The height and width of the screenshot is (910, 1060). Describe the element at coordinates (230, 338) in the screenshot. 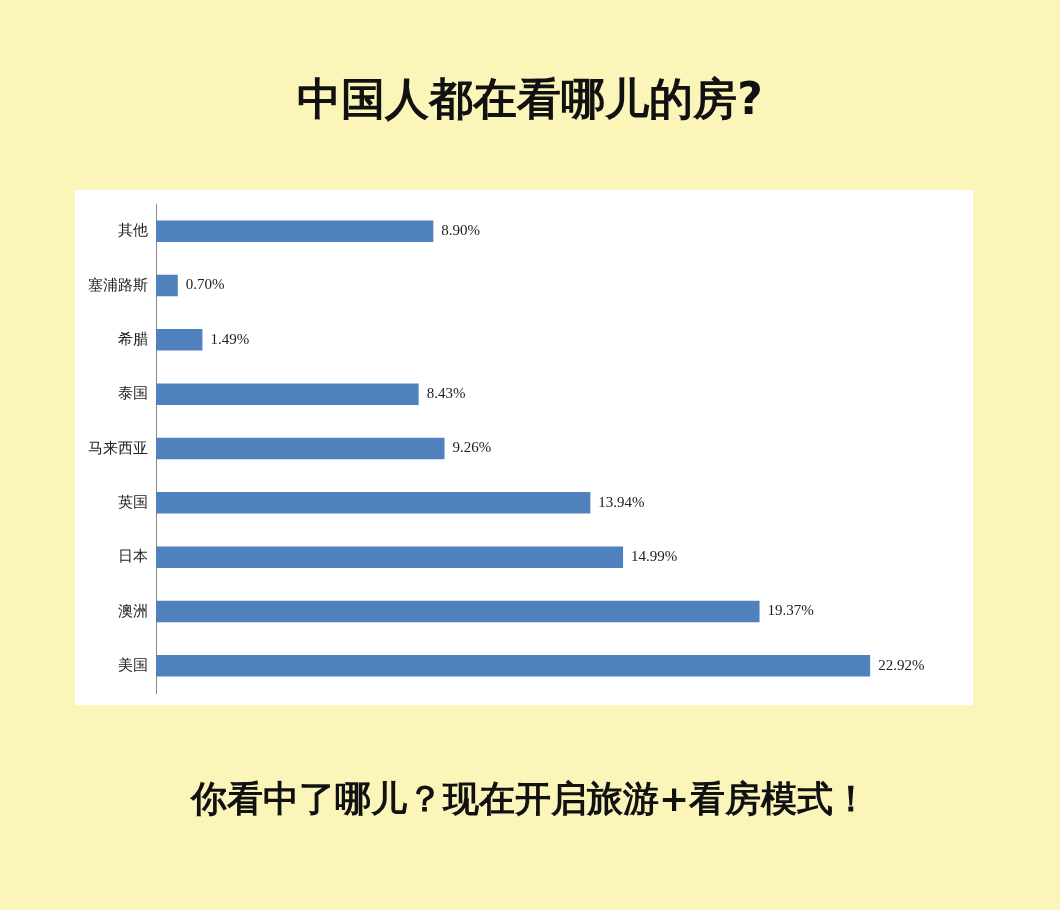

I see `data-label: 1.49%` at that location.